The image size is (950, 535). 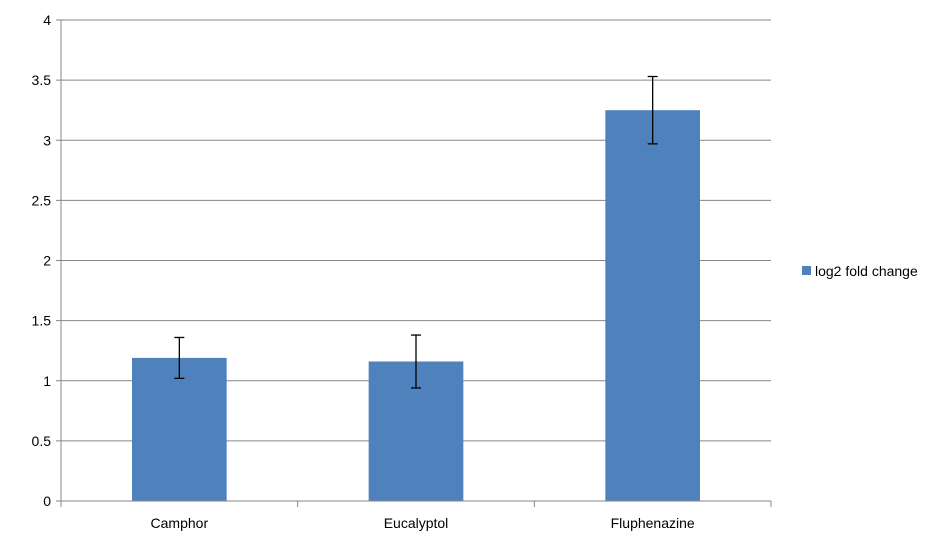 What do you see at coordinates (179, 357) in the screenshot?
I see `error-bar-camphor` at bounding box center [179, 357].